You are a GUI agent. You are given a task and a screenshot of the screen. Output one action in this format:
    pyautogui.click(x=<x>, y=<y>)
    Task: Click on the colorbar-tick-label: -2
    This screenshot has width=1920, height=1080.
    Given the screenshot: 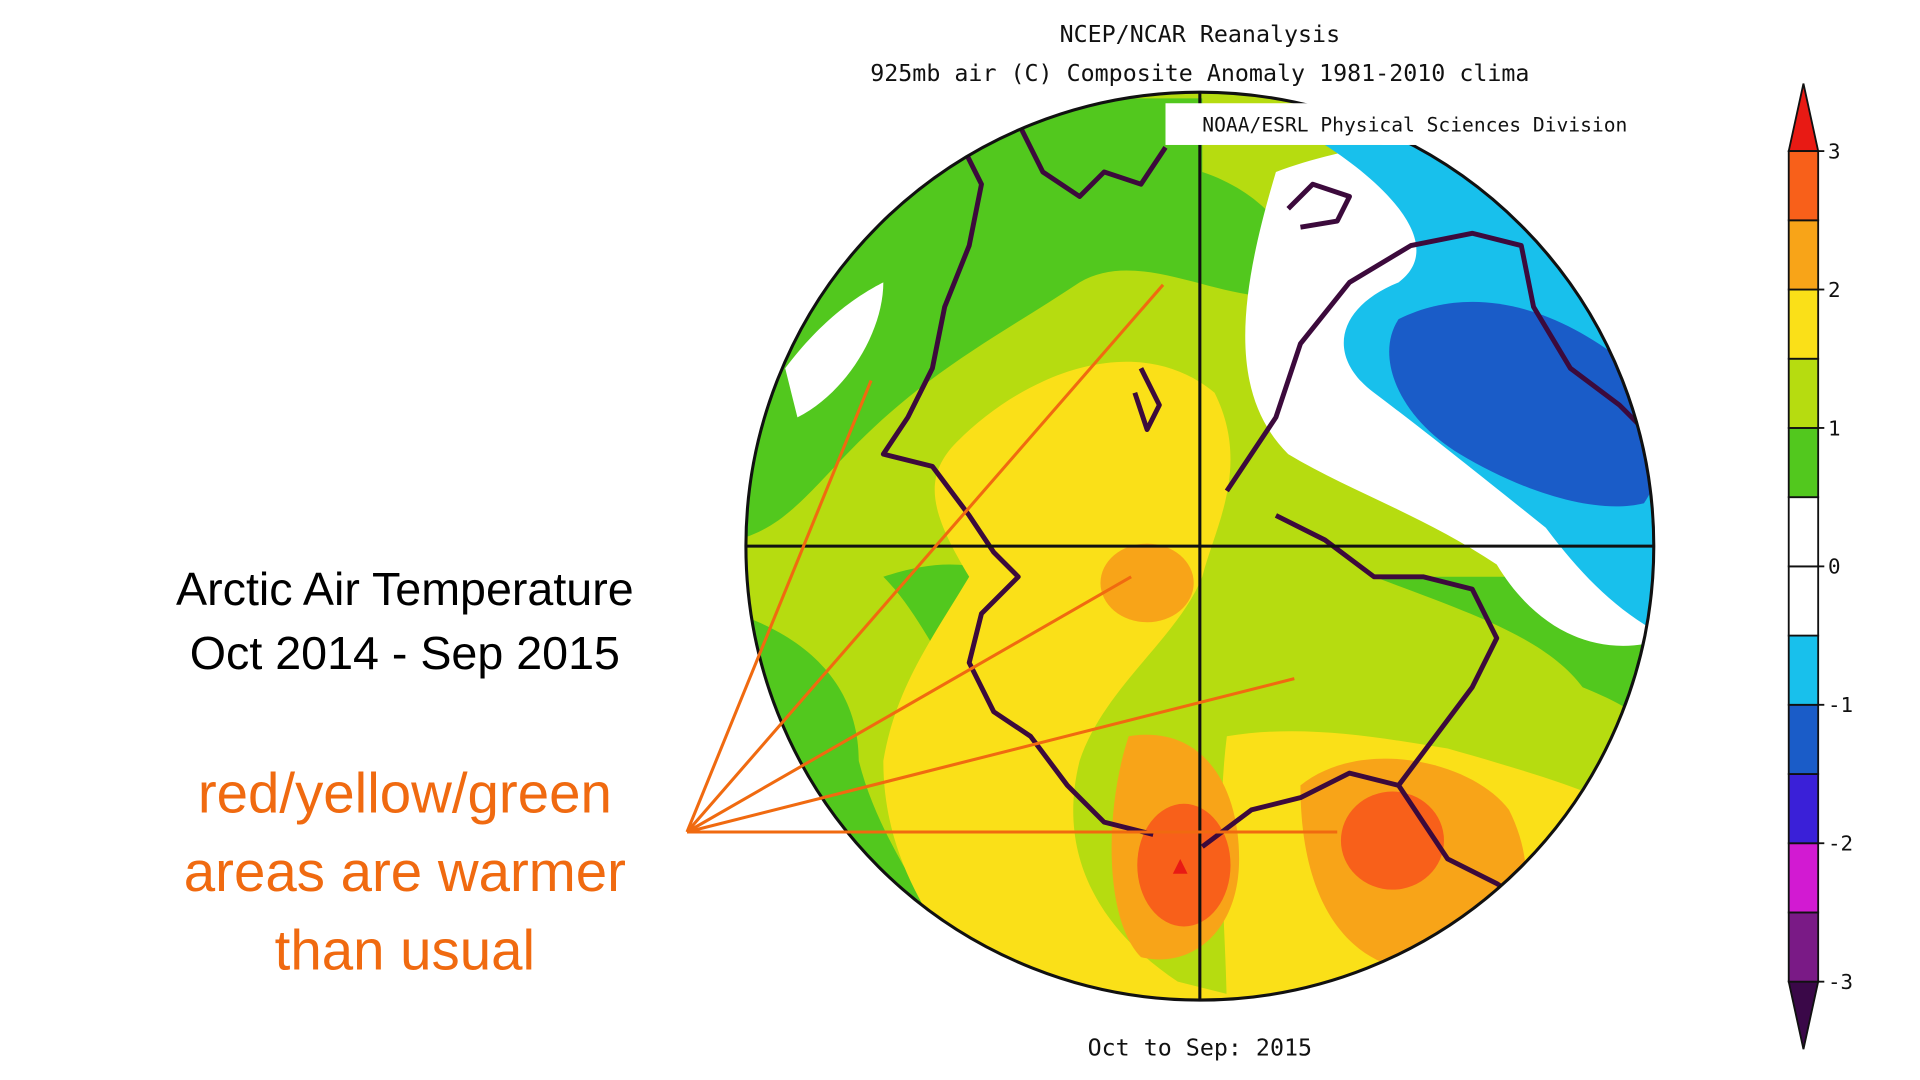 What is the action you would take?
    pyautogui.click(x=1840, y=844)
    